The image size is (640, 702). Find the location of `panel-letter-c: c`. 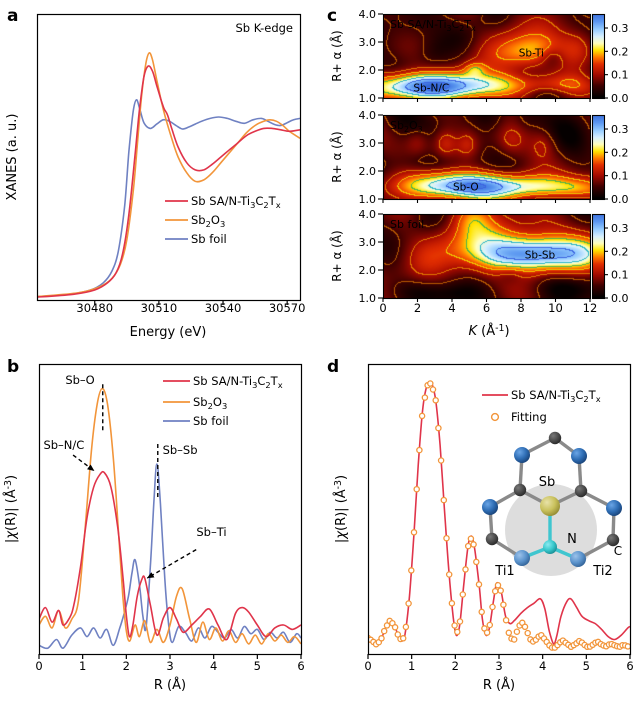

panel-letter-c: c is located at coordinates (332, 16).